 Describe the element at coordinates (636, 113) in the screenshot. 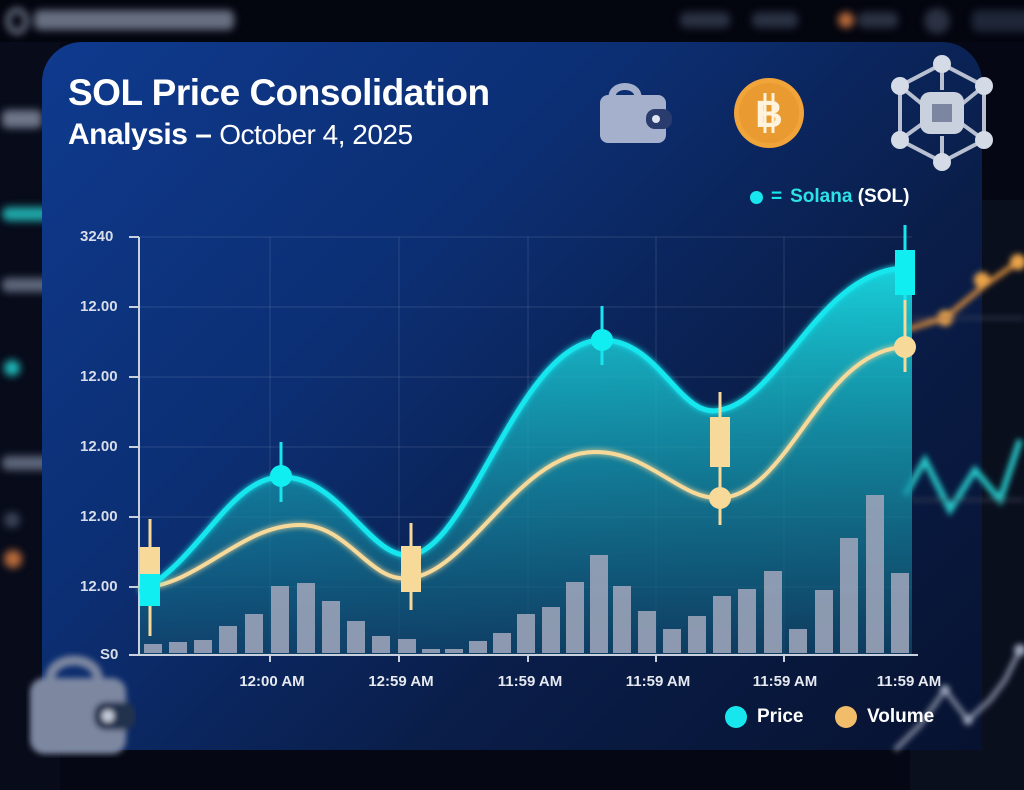

I see `wallet-icon` at that location.